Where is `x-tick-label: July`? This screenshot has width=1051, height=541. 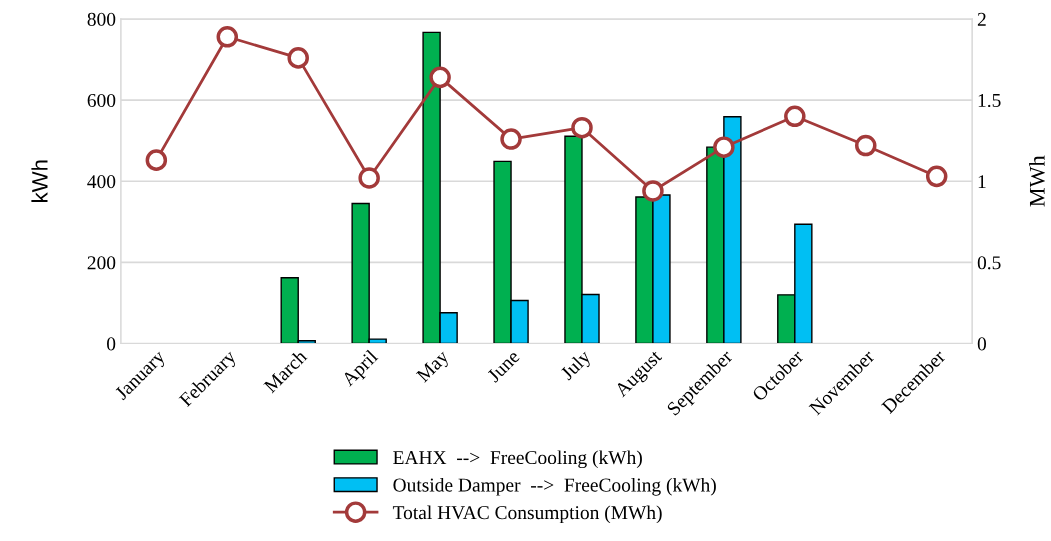 x-tick-label: July is located at coordinates (577, 366).